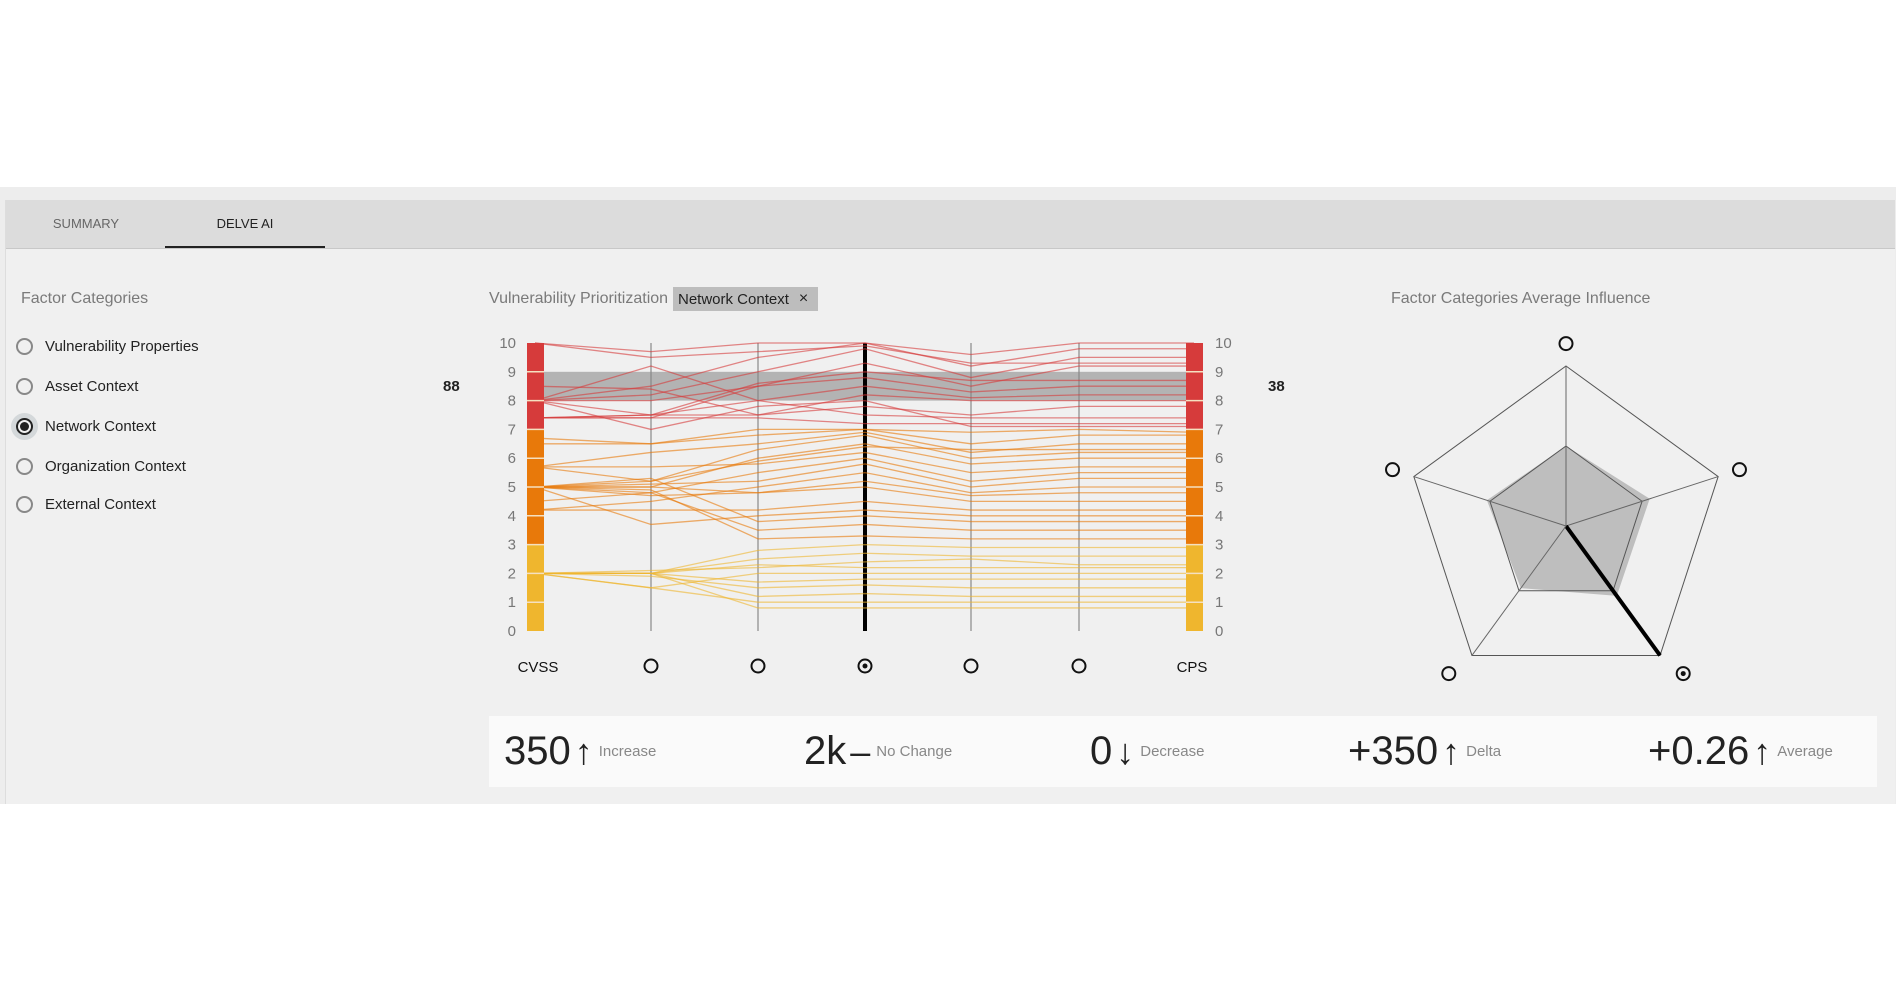 This screenshot has height=993, width=1896. I want to click on stat-label: No Change, so click(914, 751).